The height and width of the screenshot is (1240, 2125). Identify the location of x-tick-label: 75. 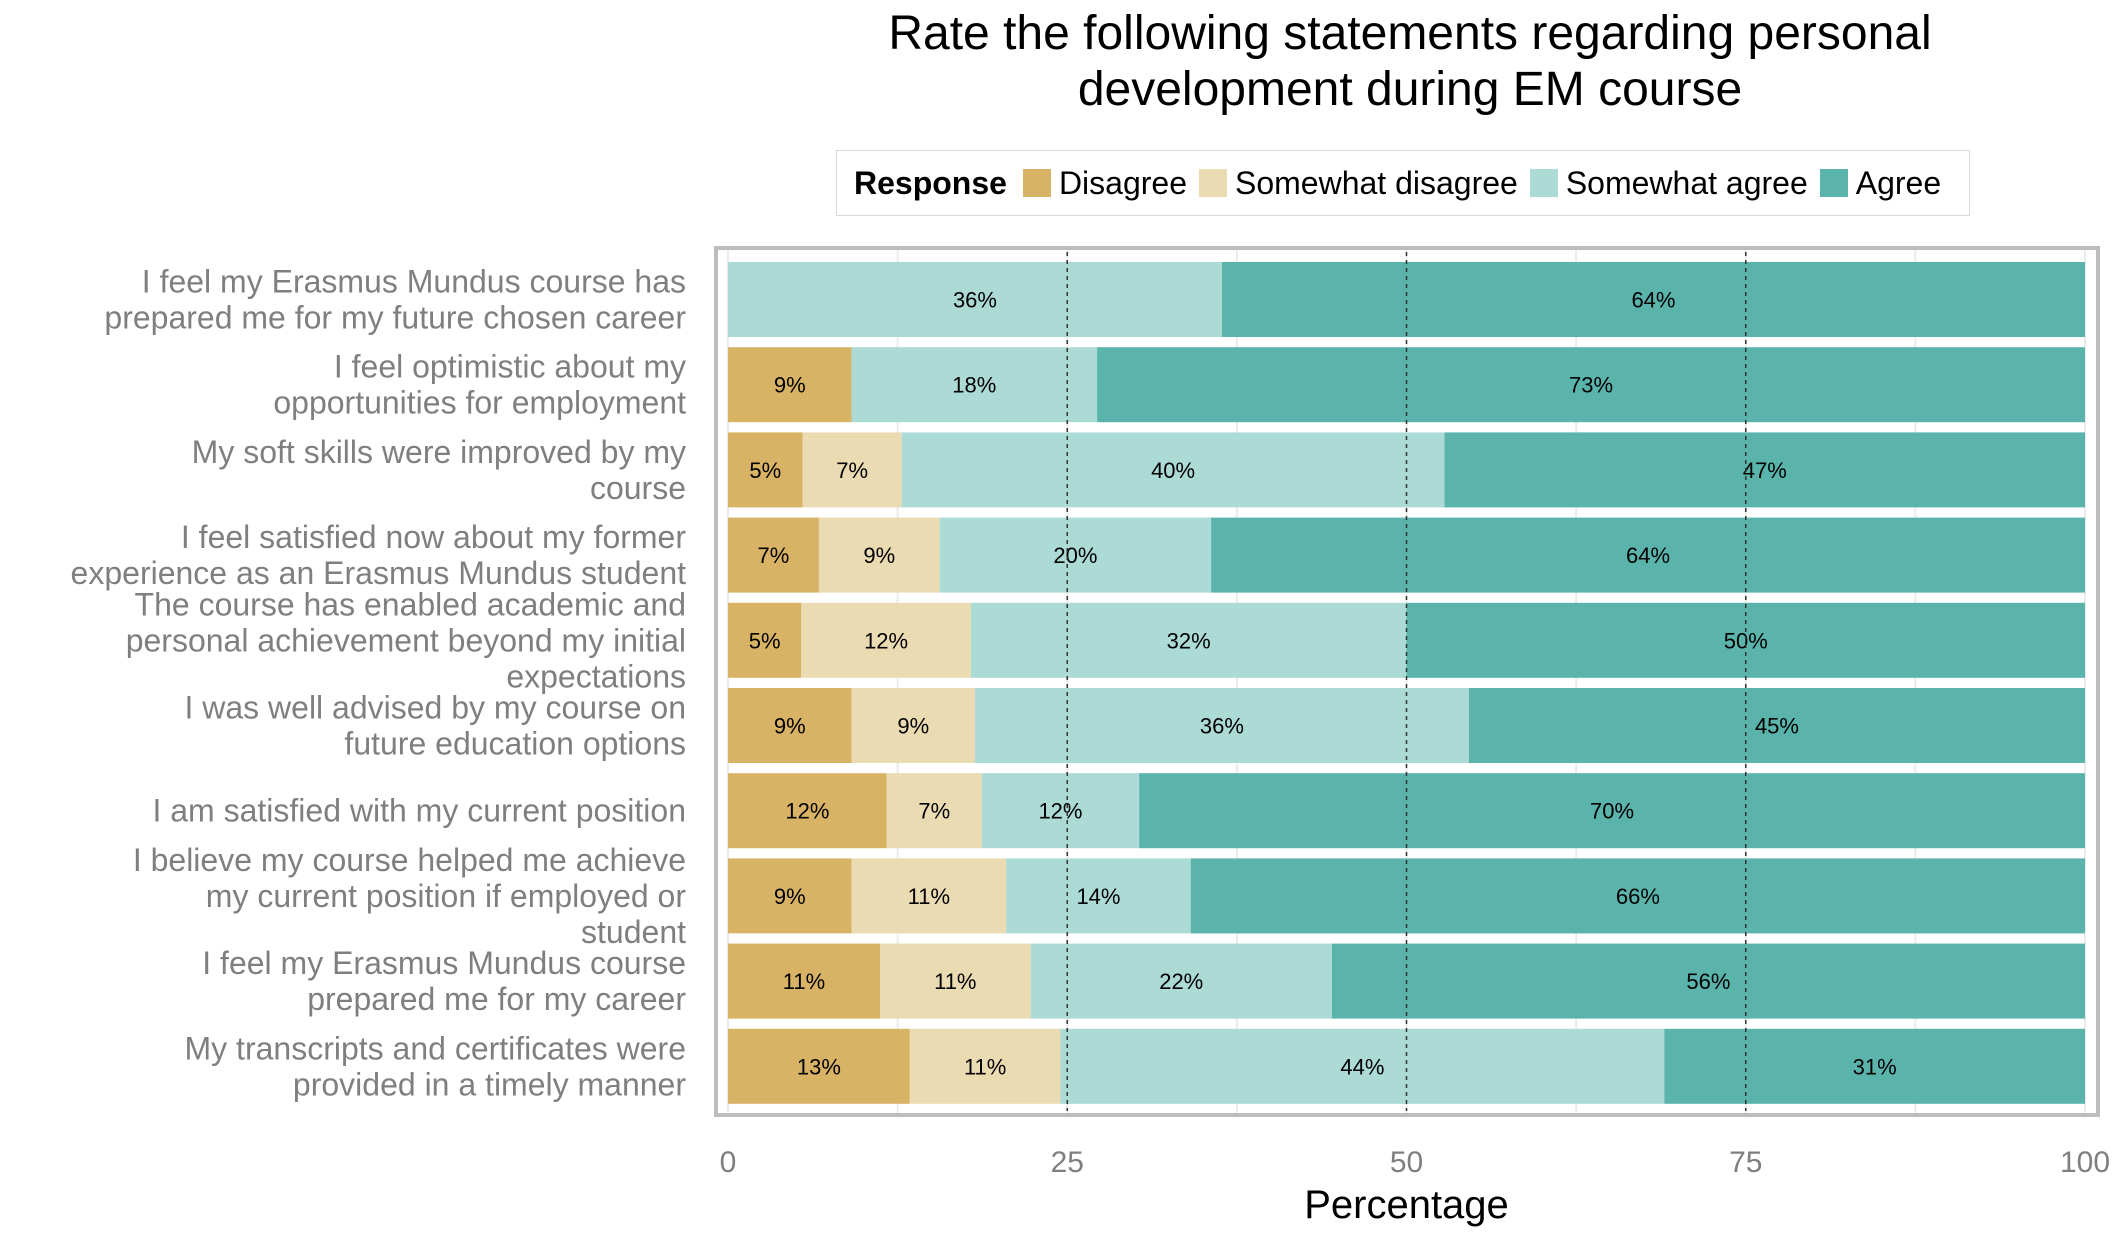
(1745, 1162).